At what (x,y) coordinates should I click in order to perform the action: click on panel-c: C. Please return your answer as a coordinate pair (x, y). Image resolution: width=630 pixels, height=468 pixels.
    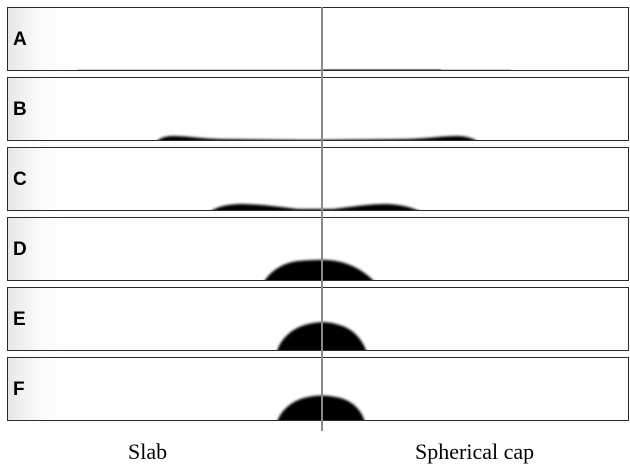
    Looking at the image, I should click on (318, 179).